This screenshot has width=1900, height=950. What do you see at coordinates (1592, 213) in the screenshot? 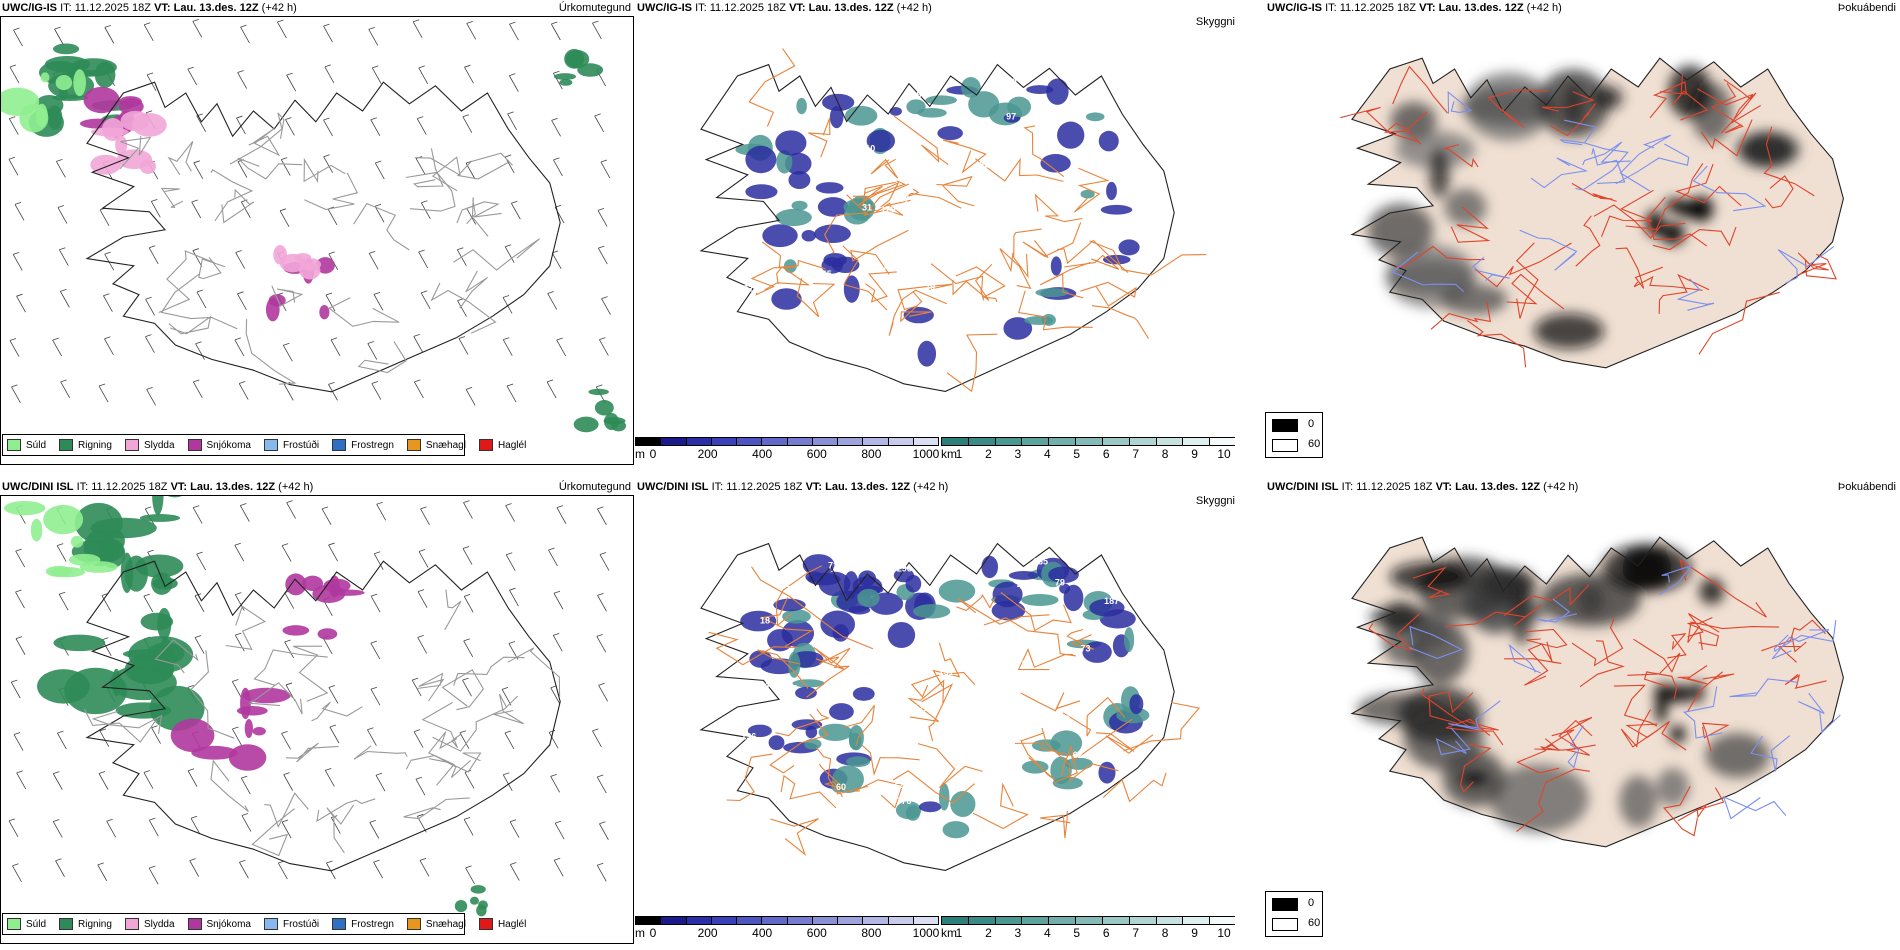
I see `fog-map` at bounding box center [1592, 213].